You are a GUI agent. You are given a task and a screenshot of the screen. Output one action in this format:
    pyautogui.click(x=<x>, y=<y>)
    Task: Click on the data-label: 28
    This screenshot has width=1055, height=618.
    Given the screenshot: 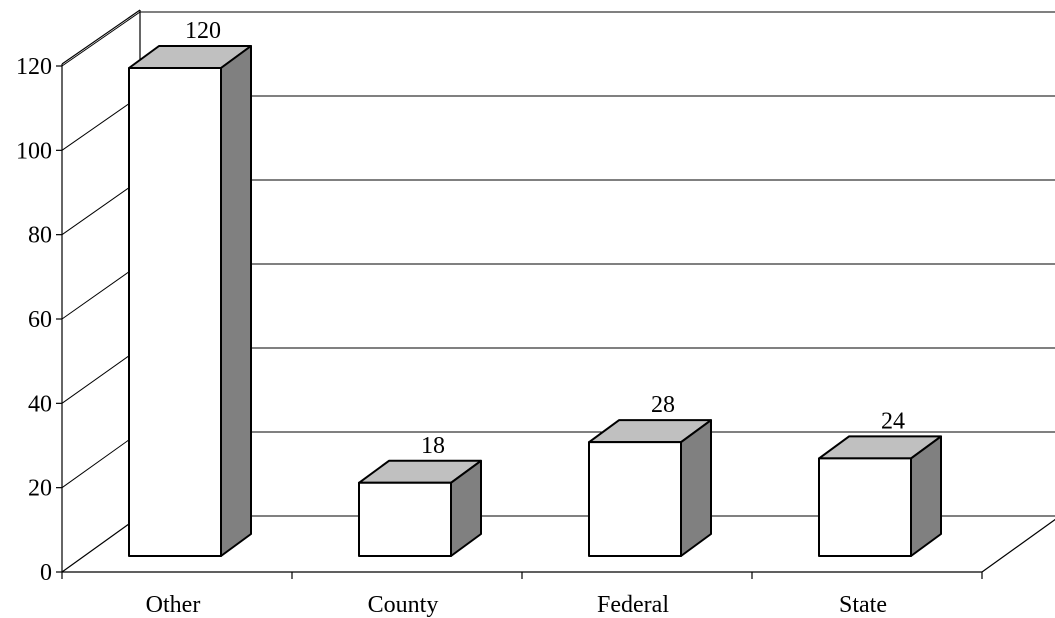 What is the action you would take?
    pyautogui.click(x=663, y=405)
    